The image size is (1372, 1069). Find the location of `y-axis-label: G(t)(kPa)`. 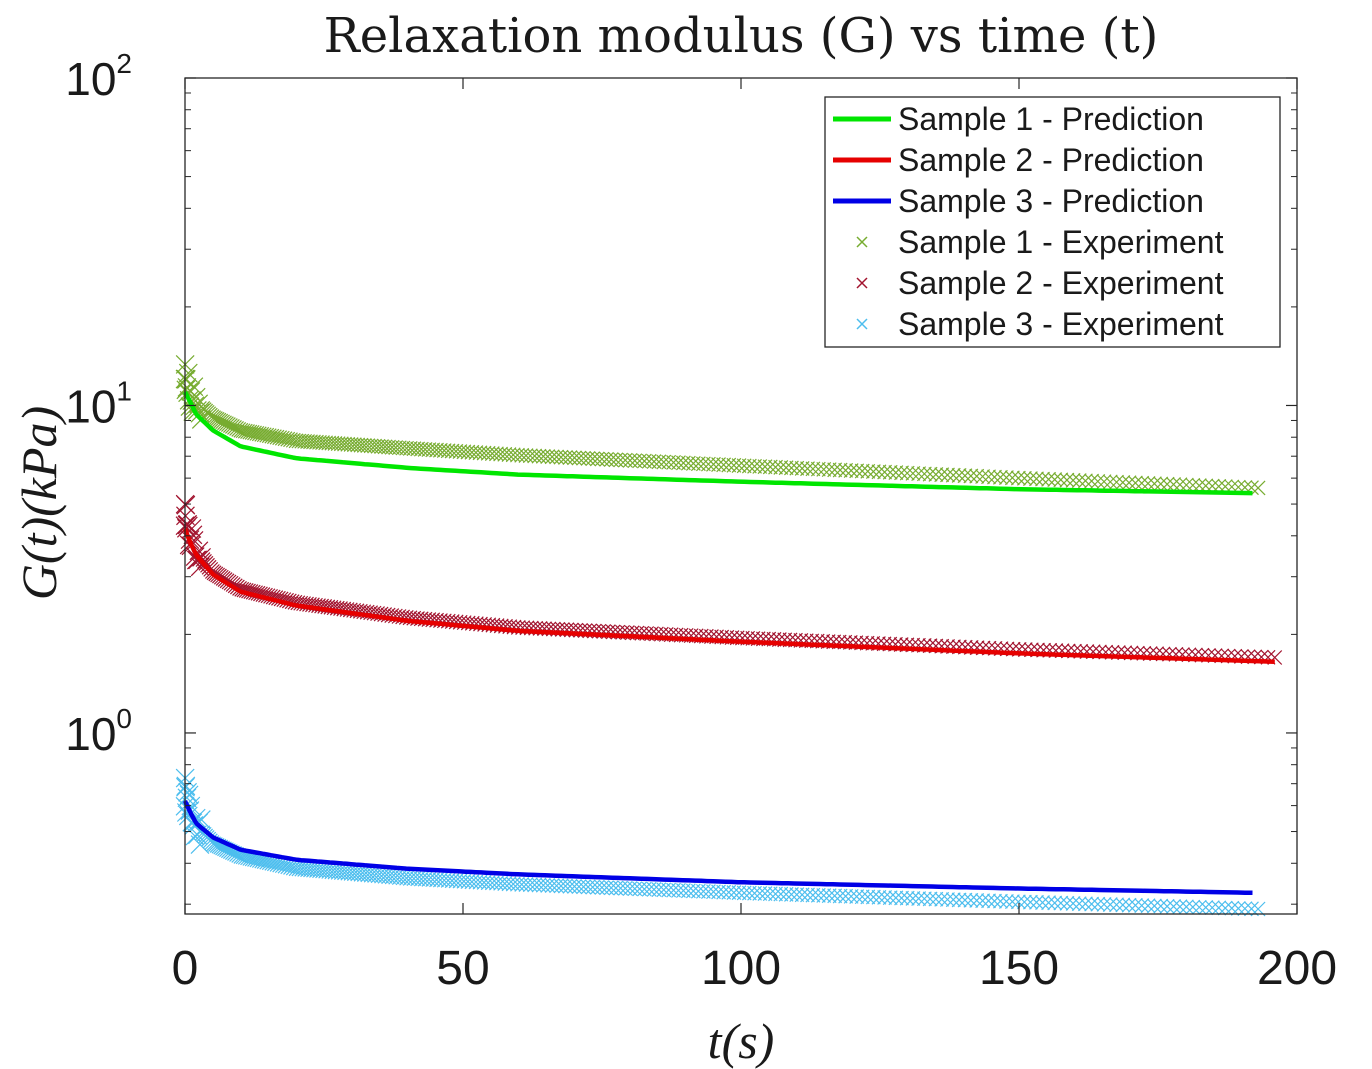

y-axis-label: G(t)(kPa) is located at coordinates (39, 503).